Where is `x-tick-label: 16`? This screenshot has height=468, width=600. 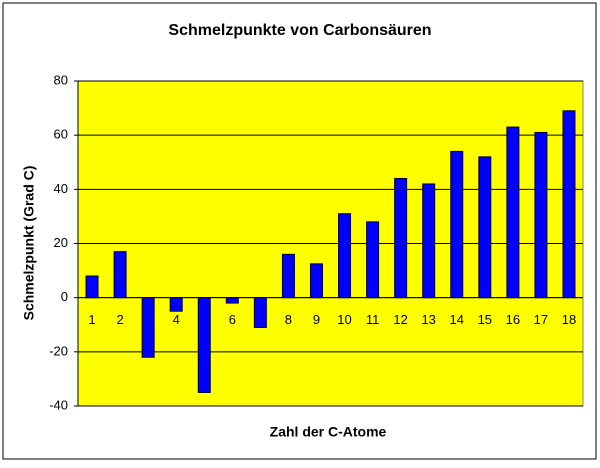
x-tick-label: 16 is located at coordinates (513, 319).